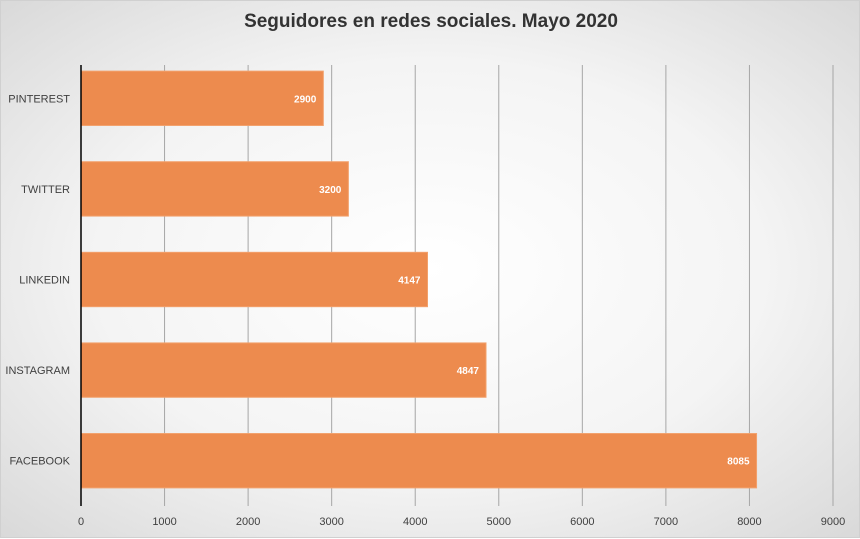 This screenshot has width=860, height=539. What do you see at coordinates (468, 371) in the screenshot?
I see `data-label: 4847` at bounding box center [468, 371].